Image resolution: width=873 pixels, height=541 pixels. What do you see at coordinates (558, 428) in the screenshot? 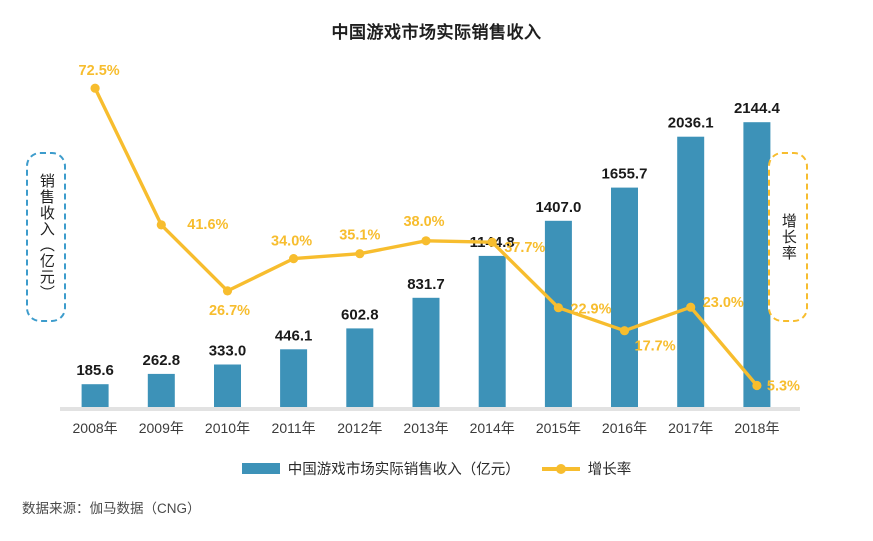
I see `x-axis-tick-label: 2015年` at bounding box center [558, 428].